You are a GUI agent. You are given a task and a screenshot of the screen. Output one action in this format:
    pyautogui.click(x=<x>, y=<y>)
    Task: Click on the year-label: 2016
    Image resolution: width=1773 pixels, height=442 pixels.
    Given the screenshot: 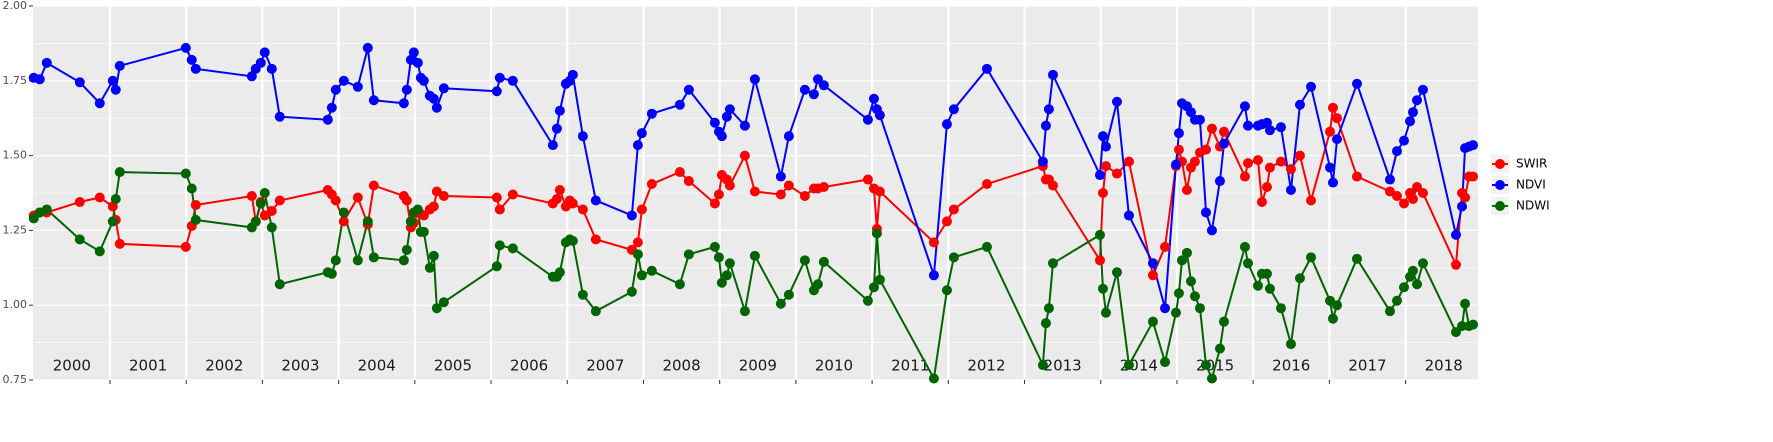 What is the action you would take?
    pyautogui.click(x=1291, y=366)
    